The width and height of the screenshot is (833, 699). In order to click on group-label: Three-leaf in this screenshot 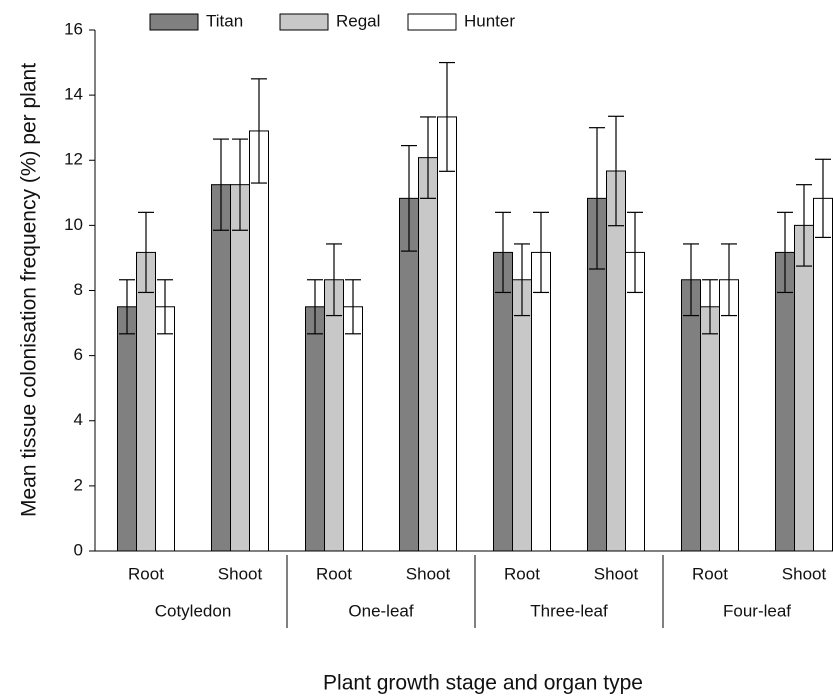, I will do `click(569, 610)`.